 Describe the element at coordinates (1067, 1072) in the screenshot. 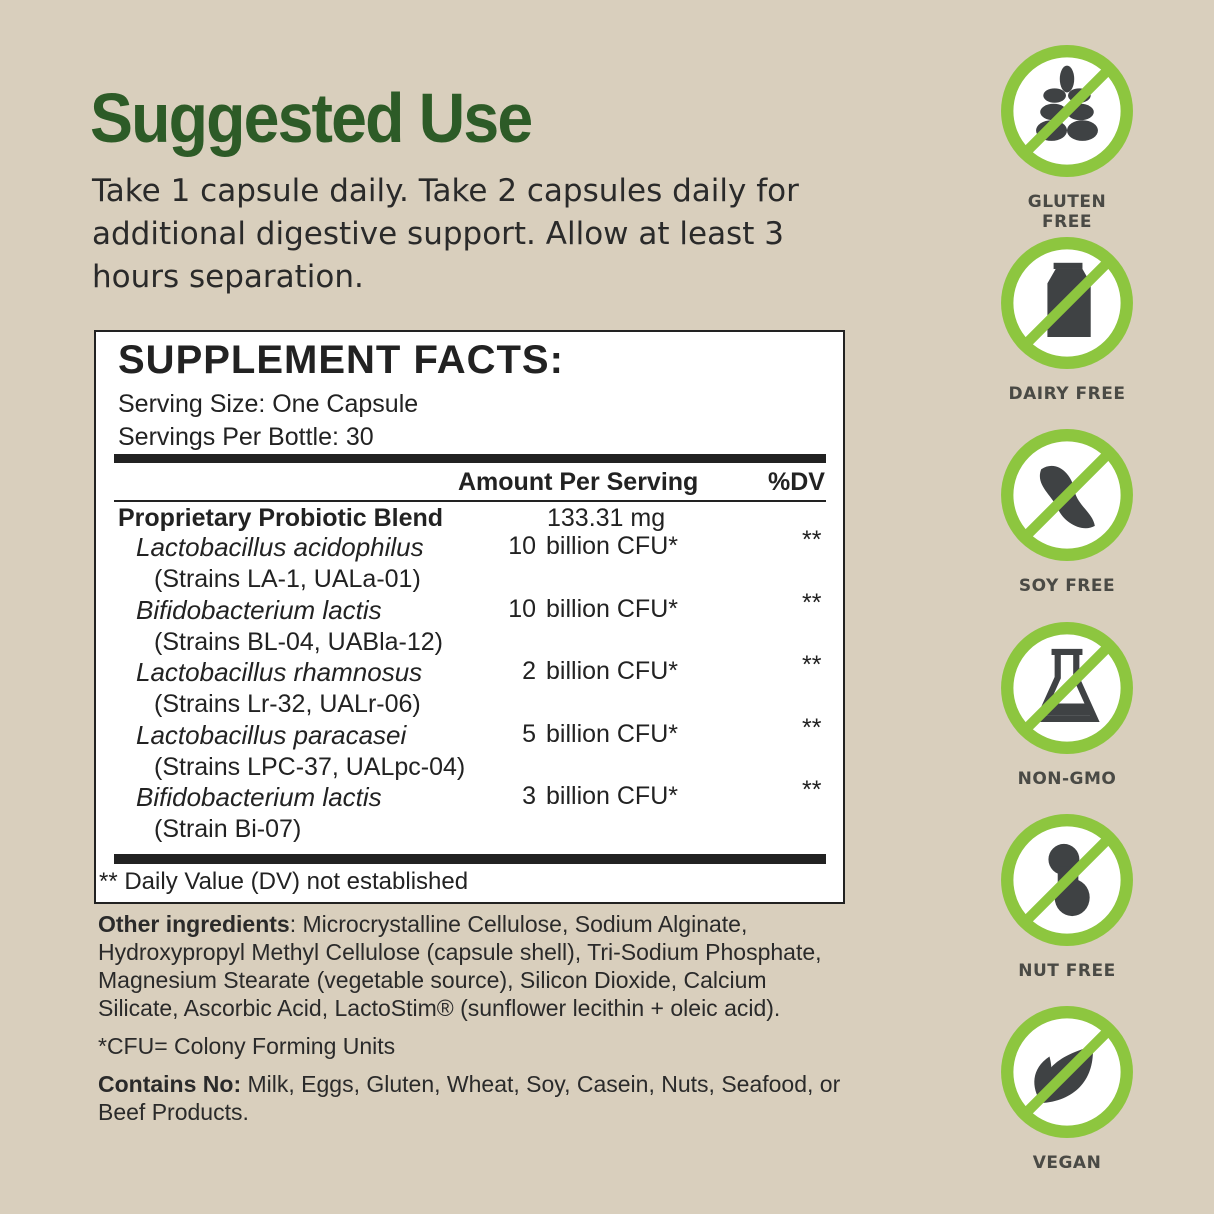

I see `leaf-icon` at that location.